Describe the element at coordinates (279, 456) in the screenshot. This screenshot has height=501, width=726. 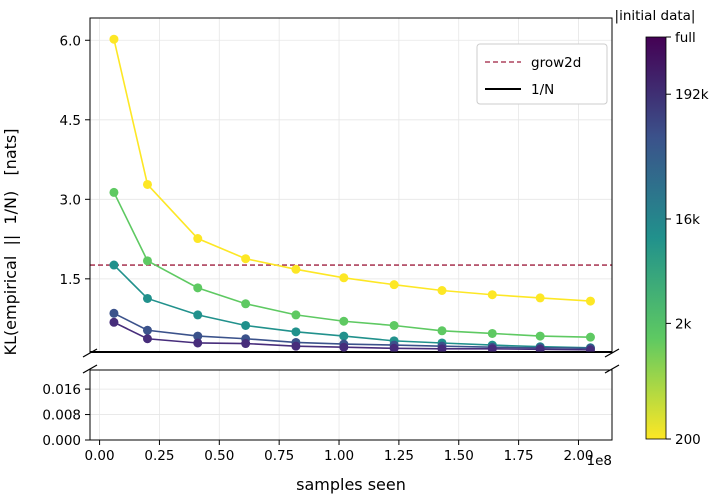
I see `x-tick-label: 0.75` at that location.